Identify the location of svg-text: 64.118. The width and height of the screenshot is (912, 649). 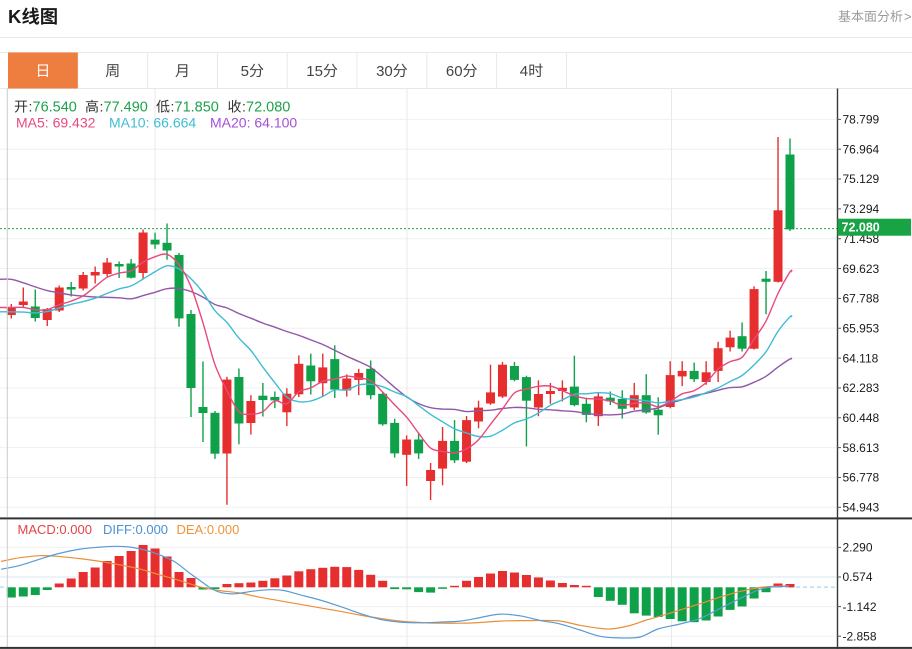
(861, 358).